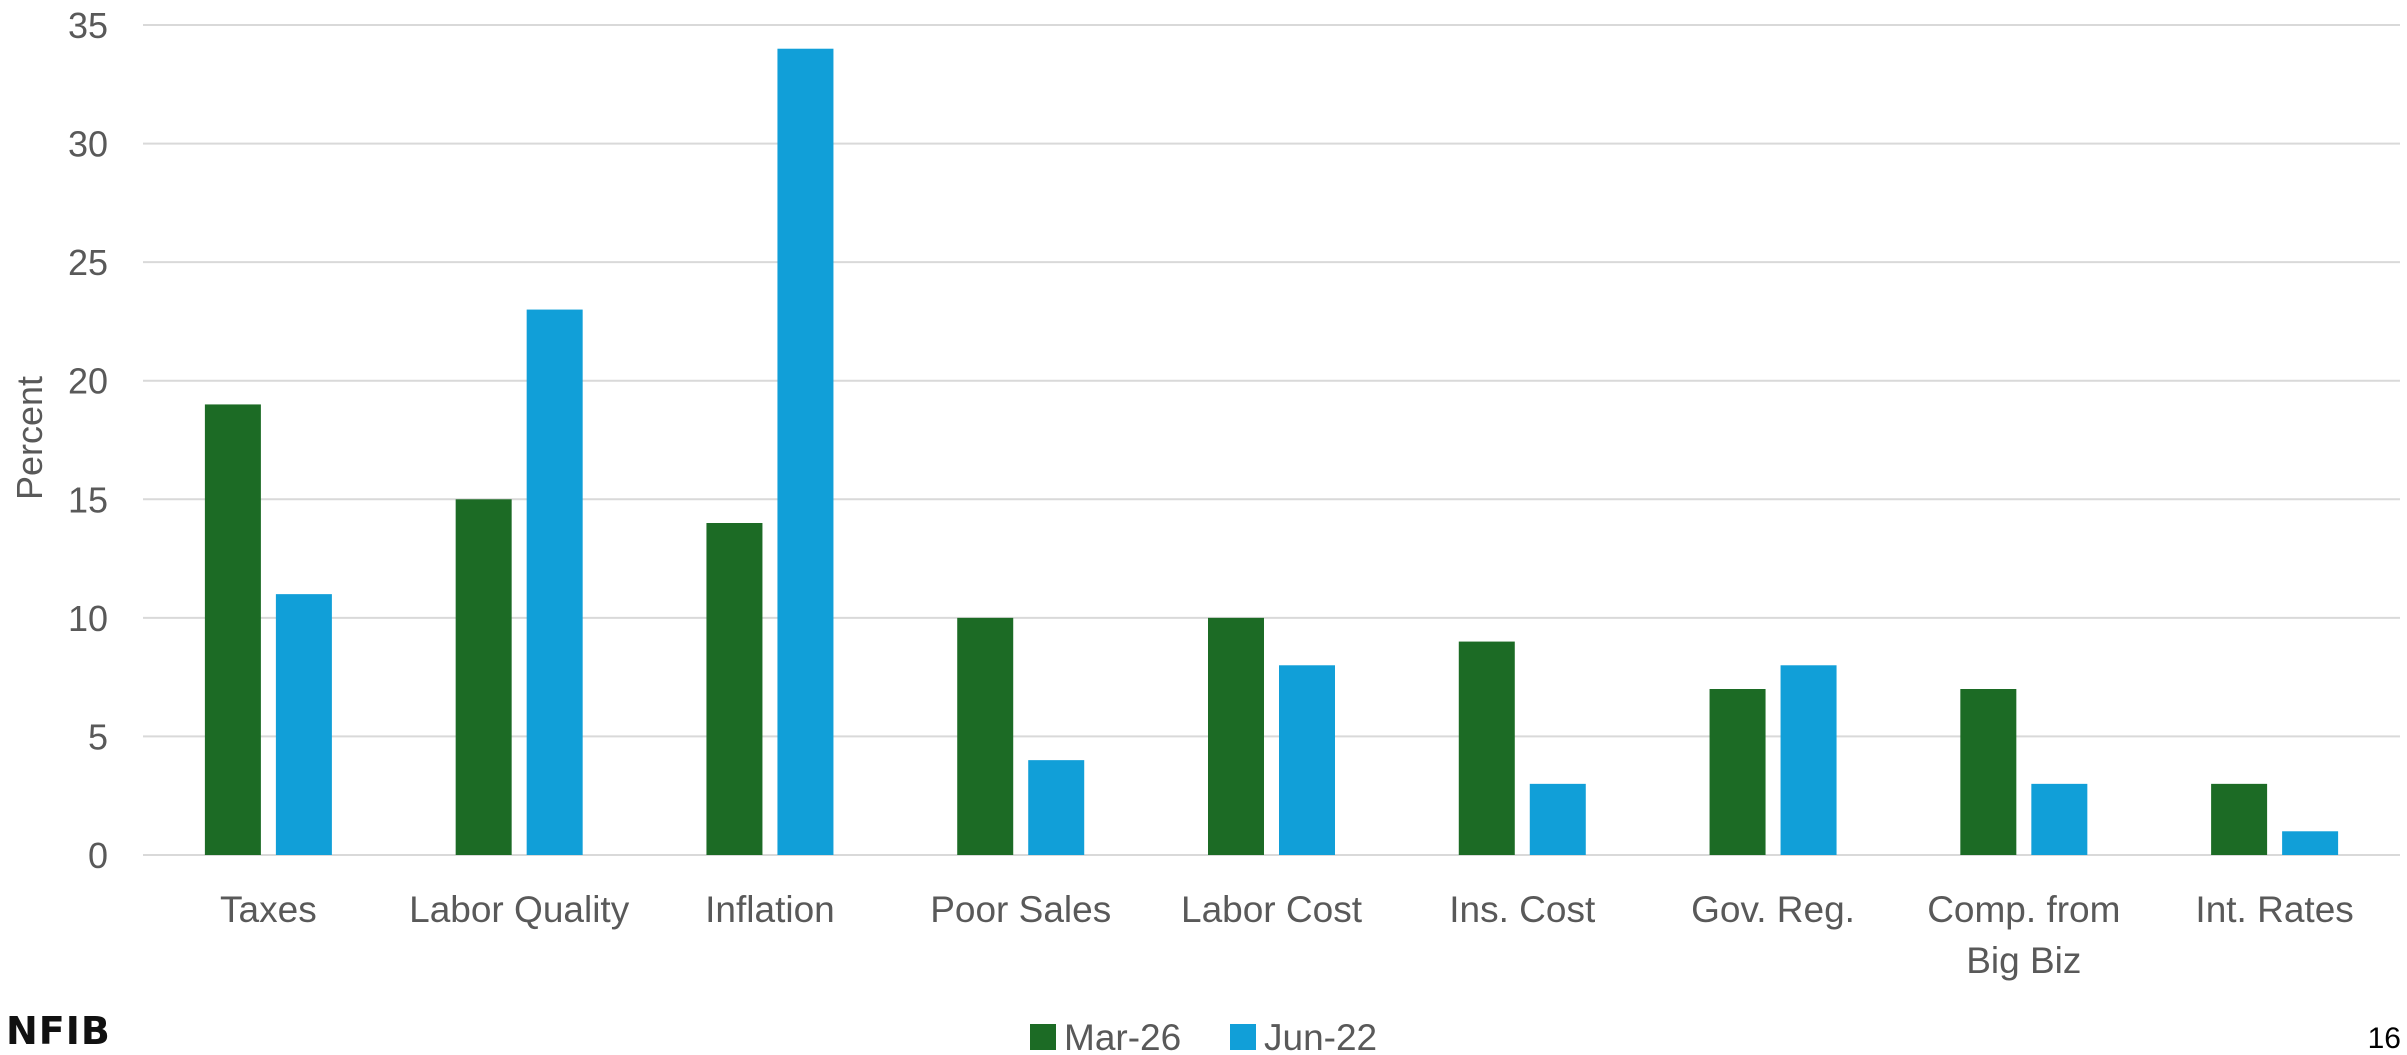  Describe the element at coordinates (88, 381) in the screenshot. I see `y-tick-label: 20` at that location.